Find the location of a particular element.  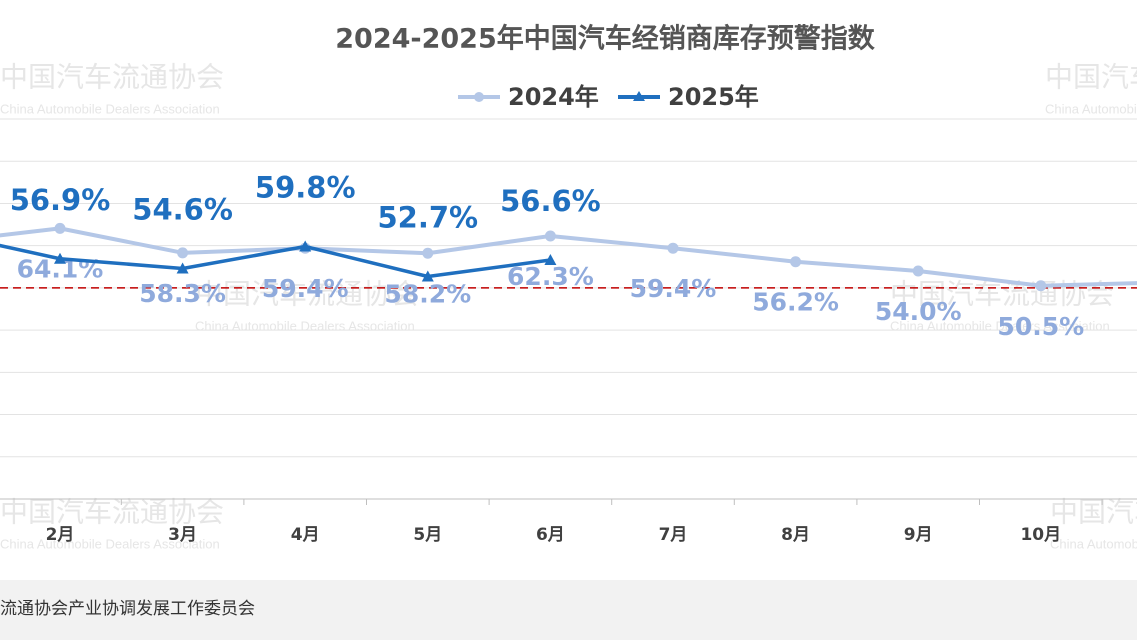

value-label: 58.2% is located at coordinates (427, 293).